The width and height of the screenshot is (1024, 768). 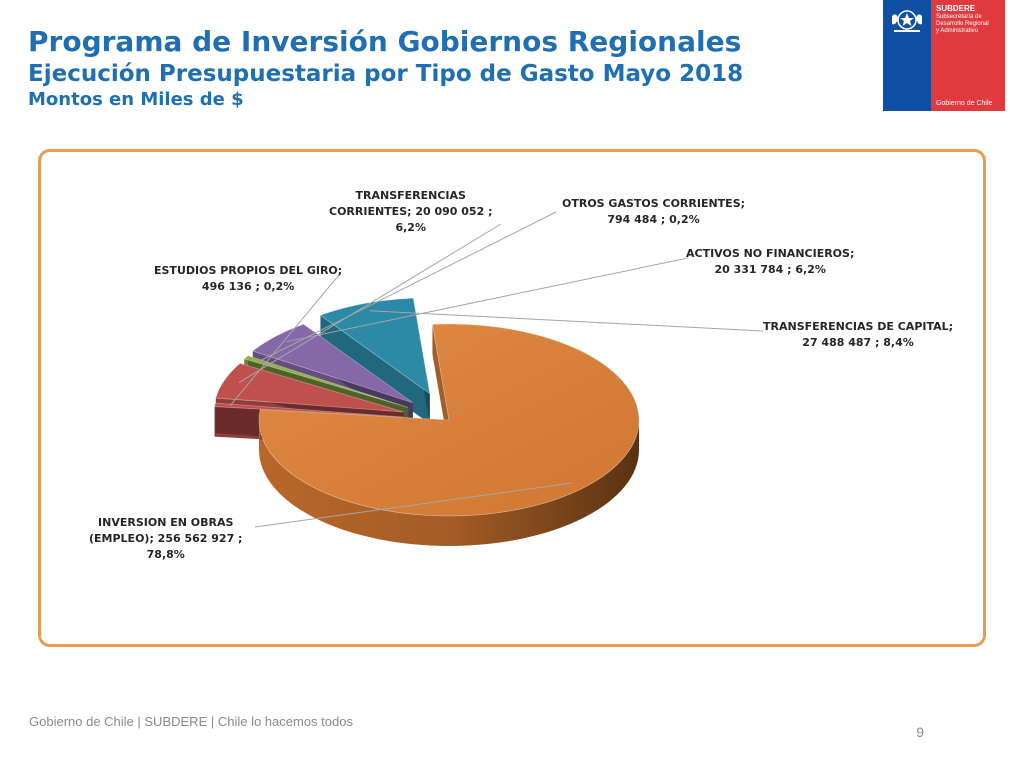 What do you see at coordinates (964, 103) in the screenshot?
I see `logo-gov-text: Gobierno de Chile` at bounding box center [964, 103].